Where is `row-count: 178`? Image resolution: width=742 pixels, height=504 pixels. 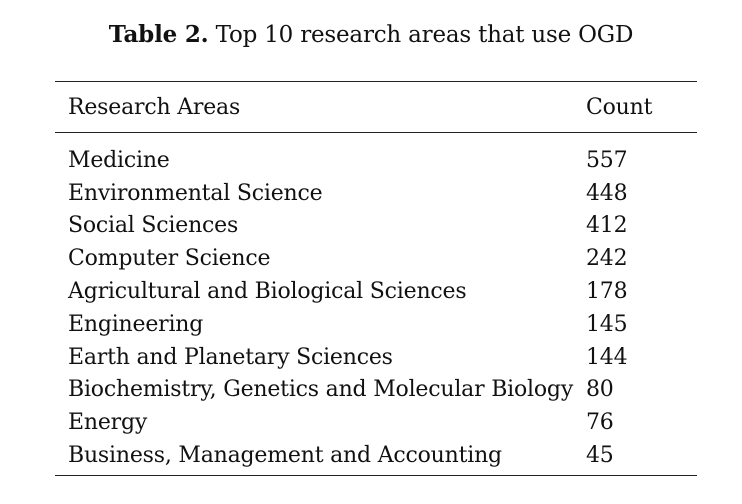 row-count: 178 is located at coordinates (607, 292).